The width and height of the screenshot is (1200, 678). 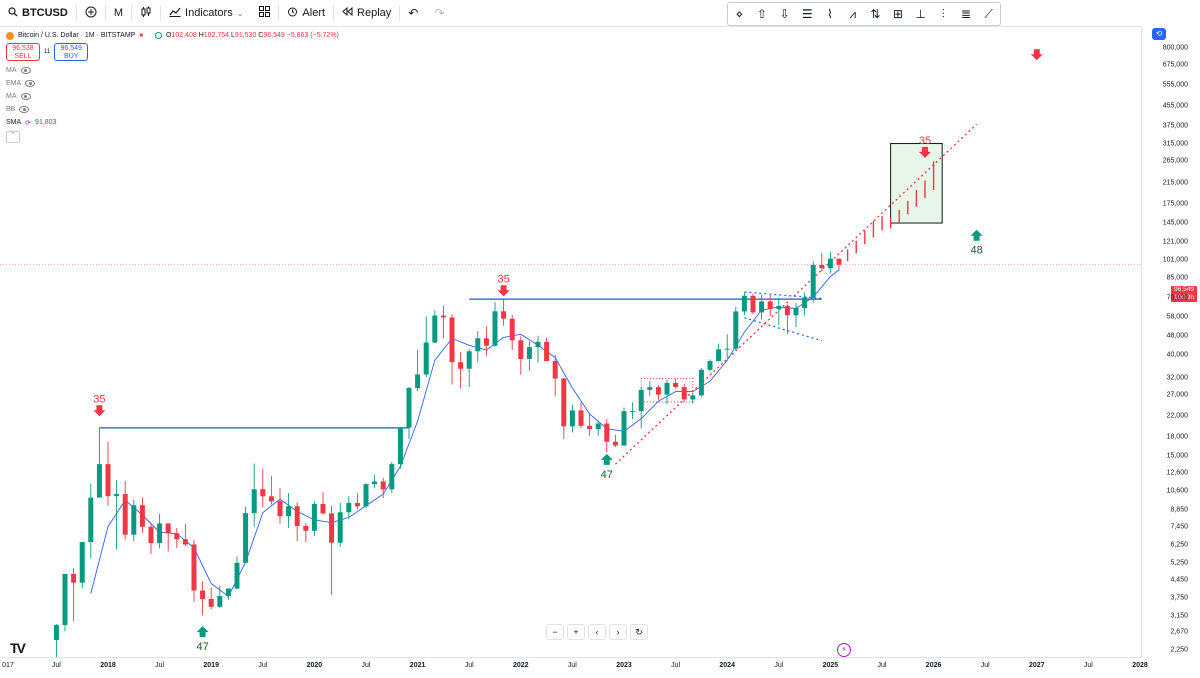 What do you see at coordinates (1179, 598) in the screenshot?
I see `price-axis-label: 3,750` at bounding box center [1179, 598].